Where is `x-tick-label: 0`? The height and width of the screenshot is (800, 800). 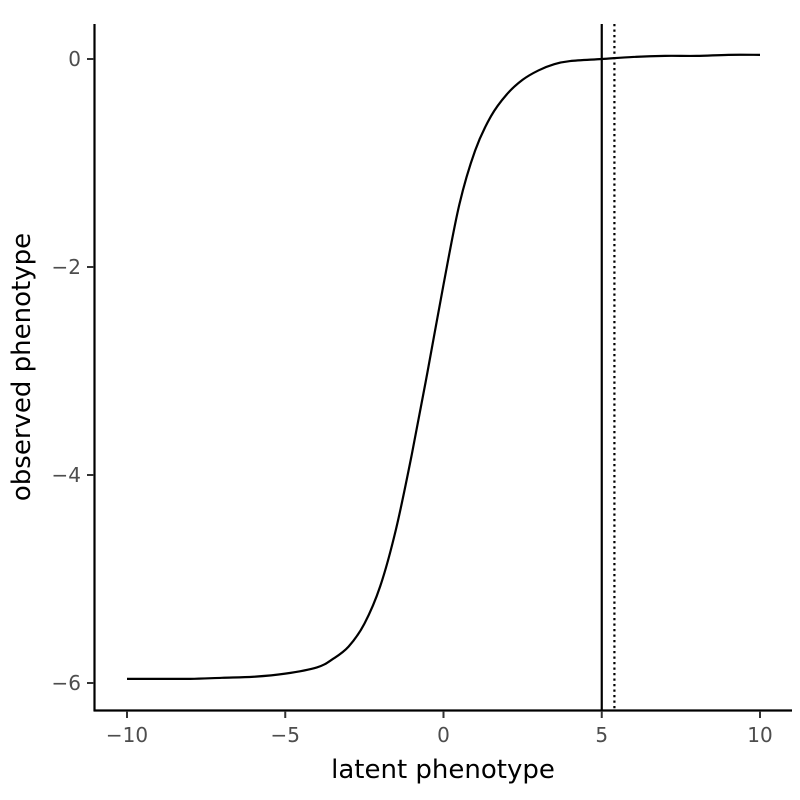
x-tick-label: 0 is located at coordinates (443, 735).